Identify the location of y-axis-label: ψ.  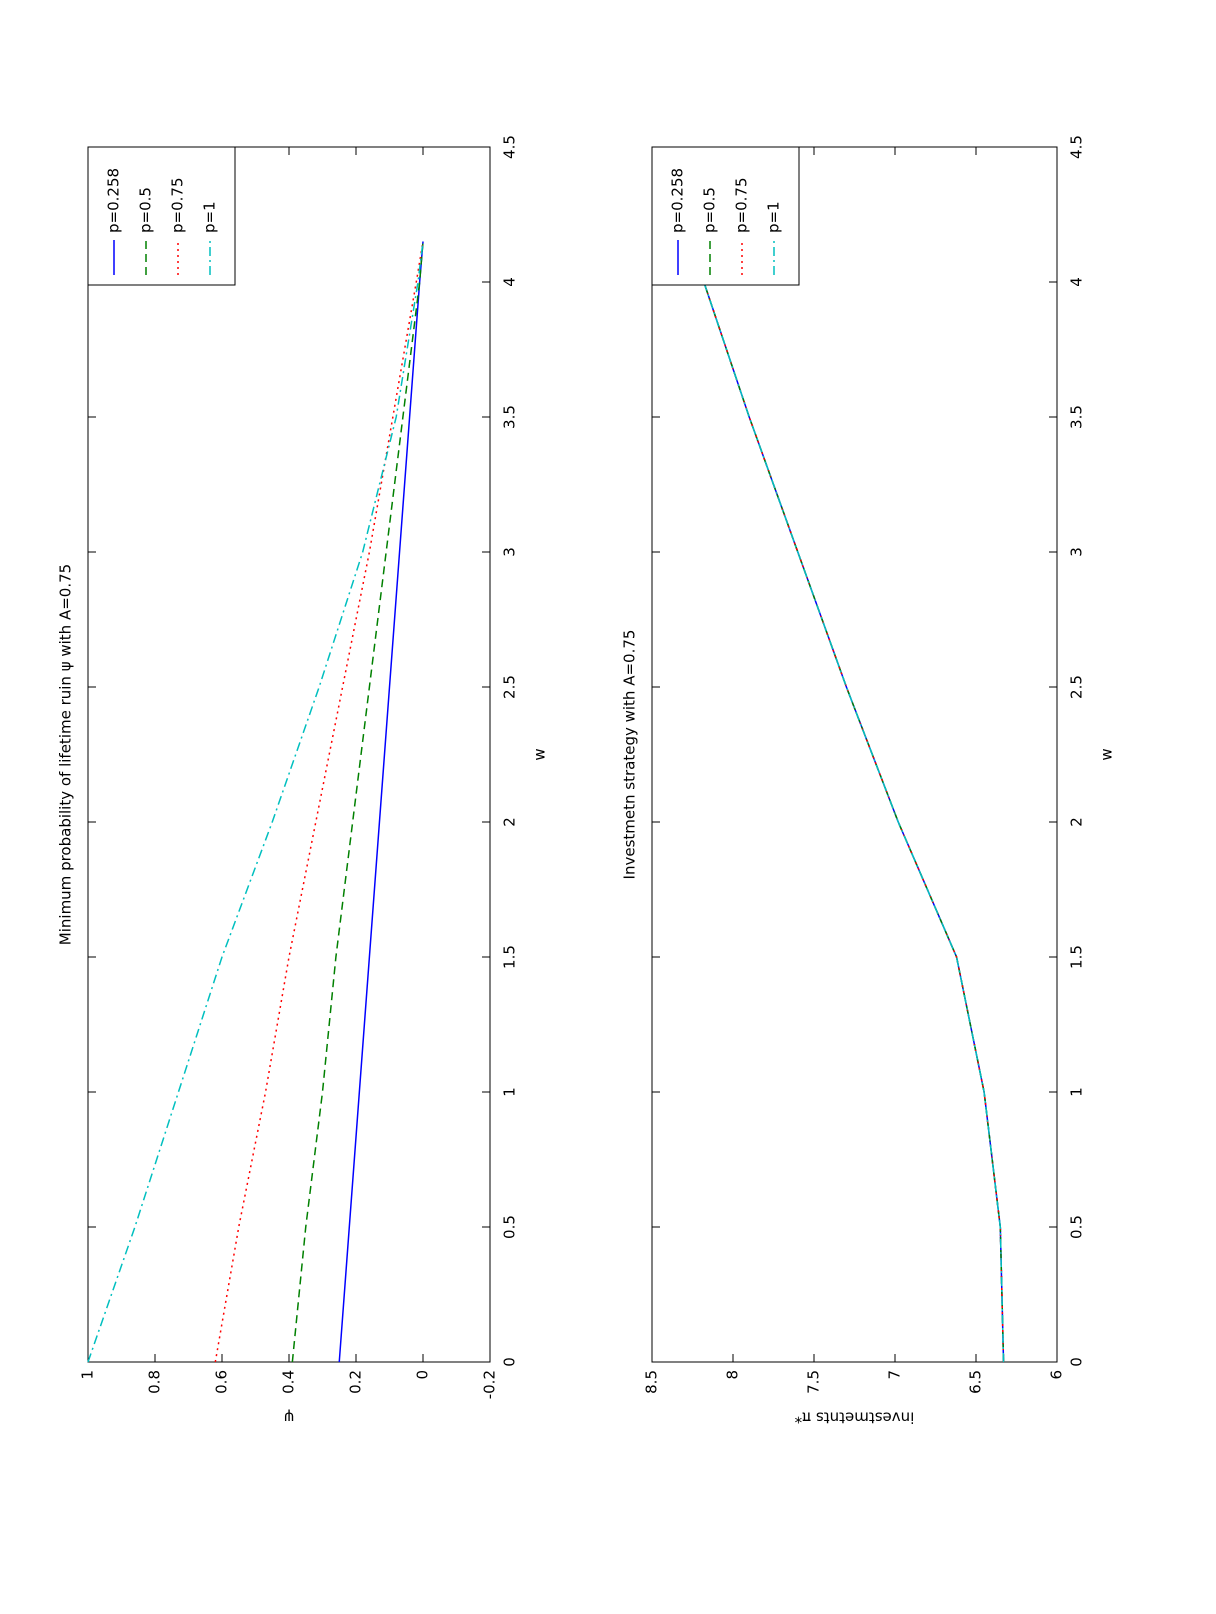
(289, 1418).